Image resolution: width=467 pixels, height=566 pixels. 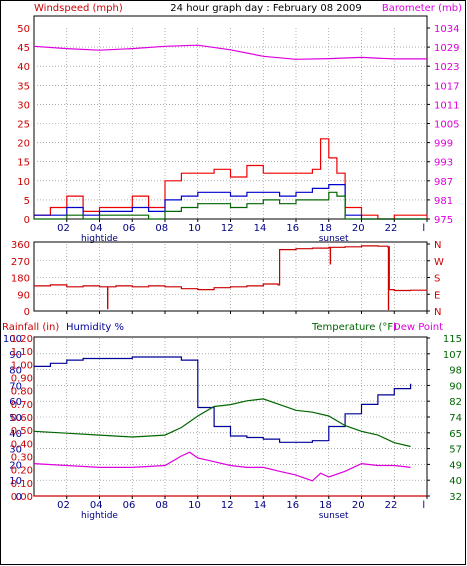 I want to click on right-tick-label: 74, so click(x=455, y=418).